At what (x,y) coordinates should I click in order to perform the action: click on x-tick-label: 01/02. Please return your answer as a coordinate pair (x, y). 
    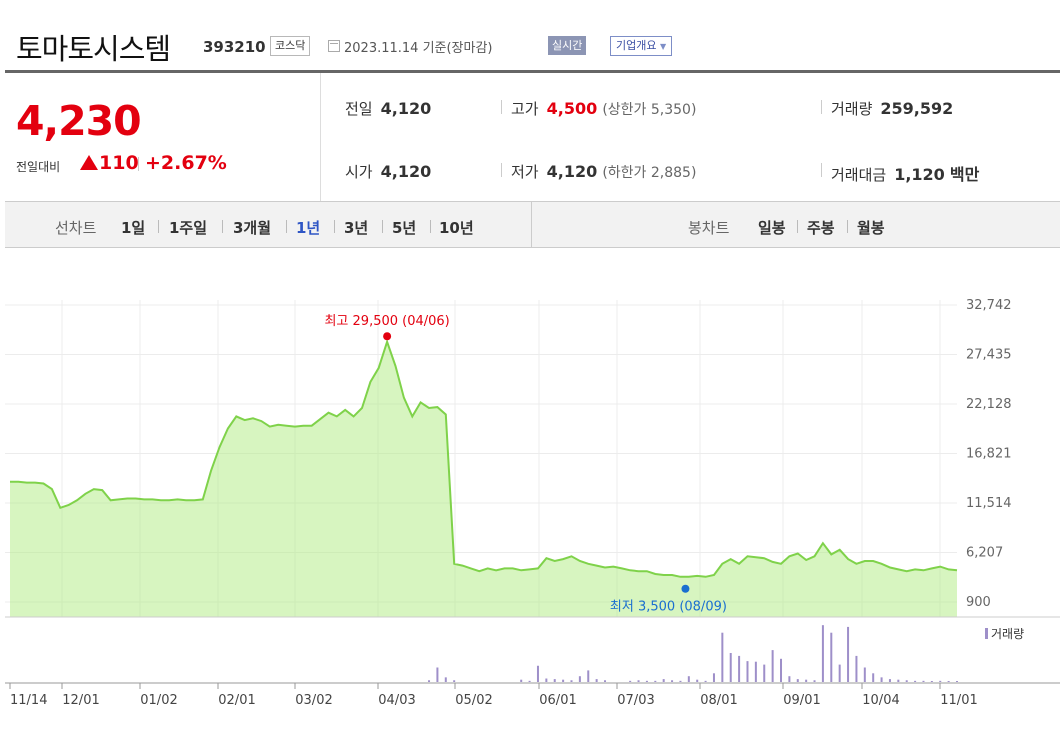
    Looking at the image, I should click on (158, 700).